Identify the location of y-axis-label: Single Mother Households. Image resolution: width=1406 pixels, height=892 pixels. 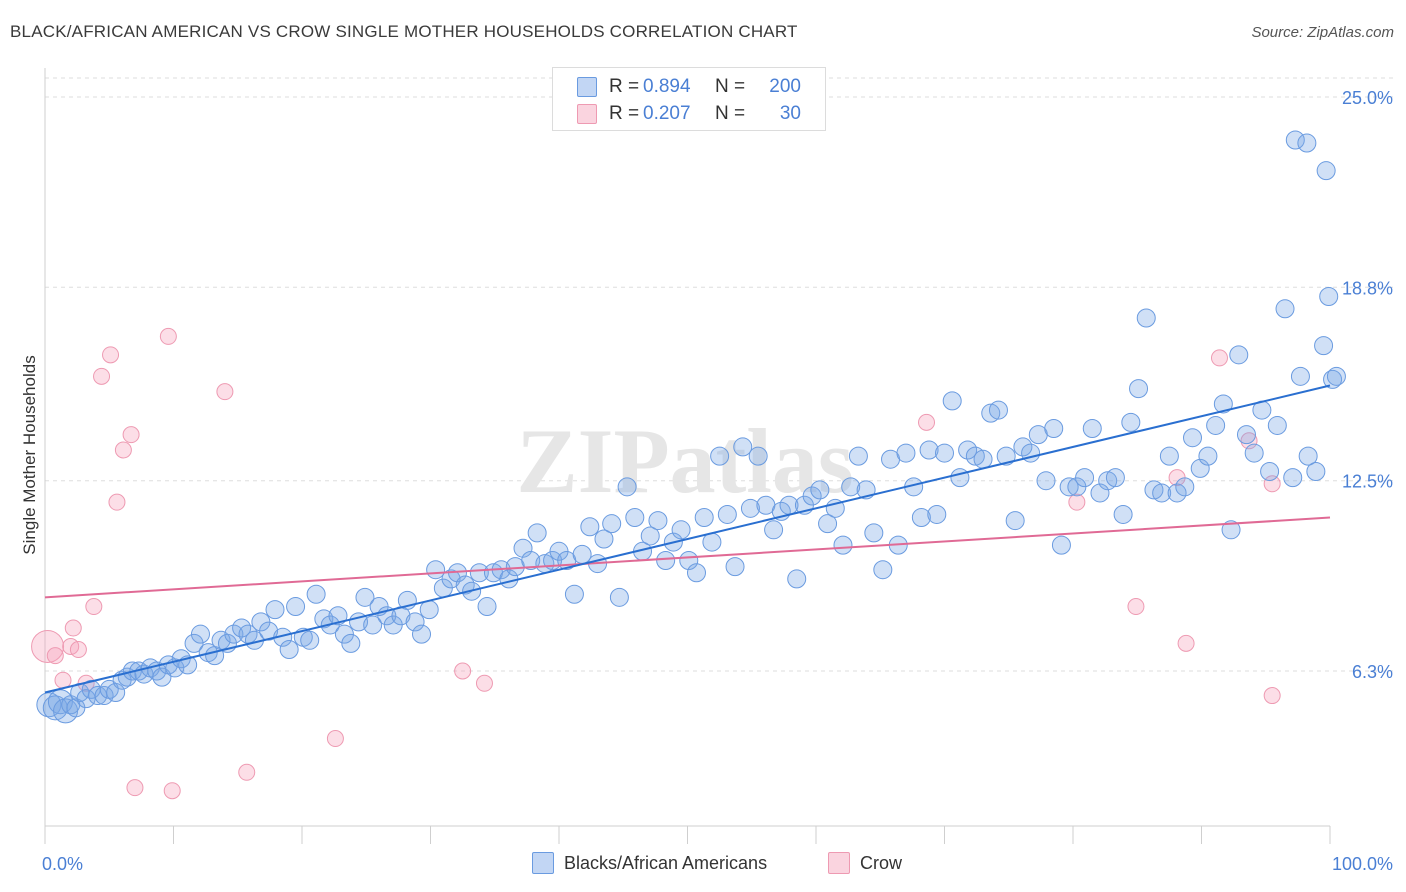
(29, 455).